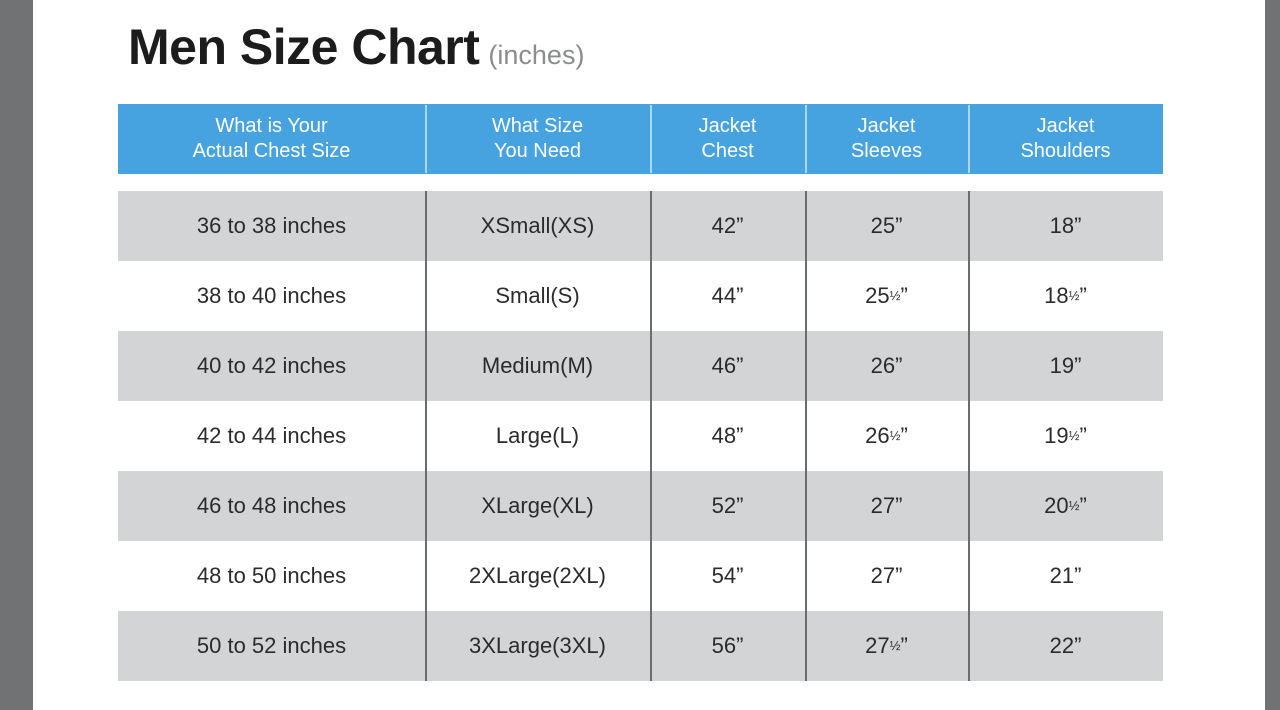 The width and height of the screenshot is (1280, 710). What do you see at coordinates (1062, 645) in the screenshot?
I see `measure-whole: 22` at bounding box center [1062, 645].